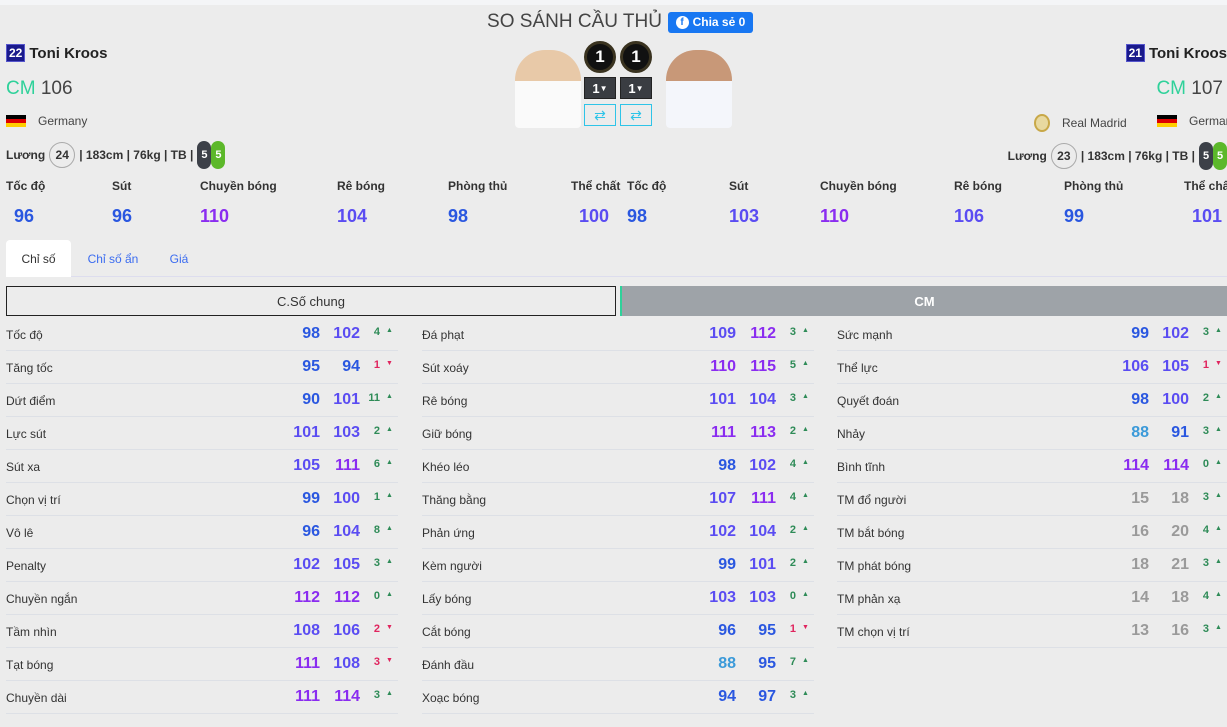  What do you see at coordinates (347, 465) in the screenshot?
I see `stat-value-right: 111` at bounding box center [347, 465].